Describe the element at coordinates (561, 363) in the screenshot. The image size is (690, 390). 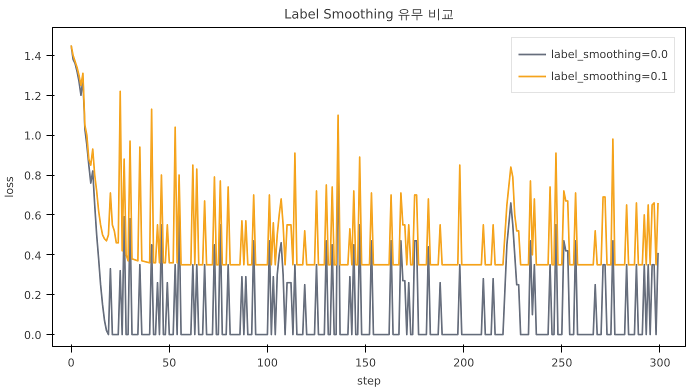
I see `x-tick-label: 250` at that location.